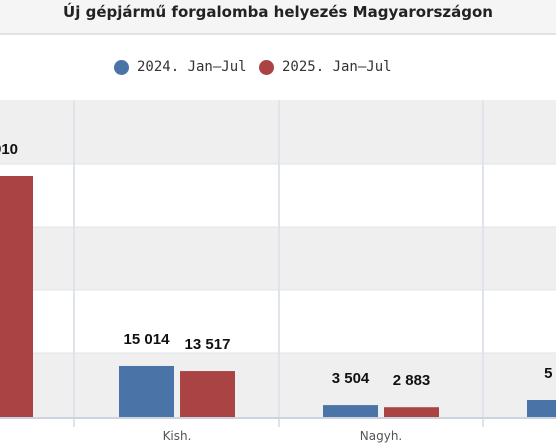 The height and width of the screenshot is (444, 556). What do you see at coordinates (208, 344) in the screenshot?
I see `data-label: 13 517` at bounding box center [208, 344].